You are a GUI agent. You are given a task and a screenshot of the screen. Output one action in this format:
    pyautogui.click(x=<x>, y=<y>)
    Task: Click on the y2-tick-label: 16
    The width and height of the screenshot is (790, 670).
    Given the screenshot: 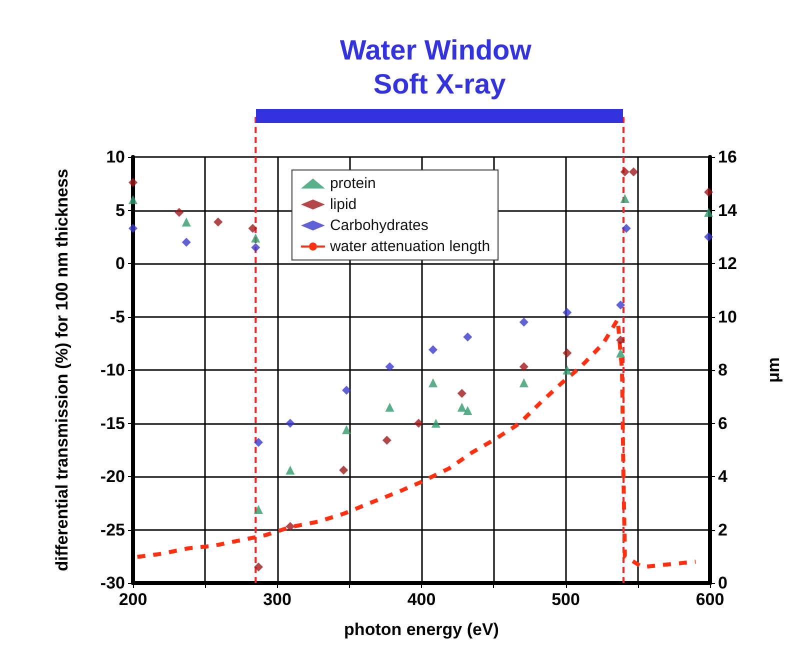 What is the action you would take?
    pyautogui.click(x=727, y=157)
    